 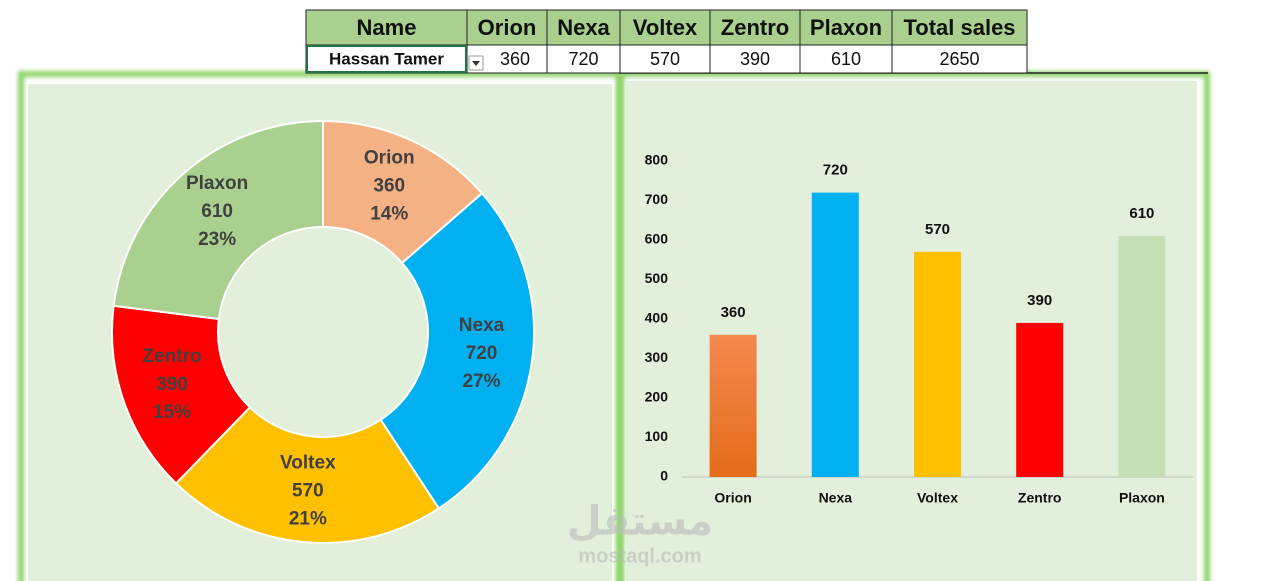 I want to click on y-tick-label: 700, so click(x=657, y=199).